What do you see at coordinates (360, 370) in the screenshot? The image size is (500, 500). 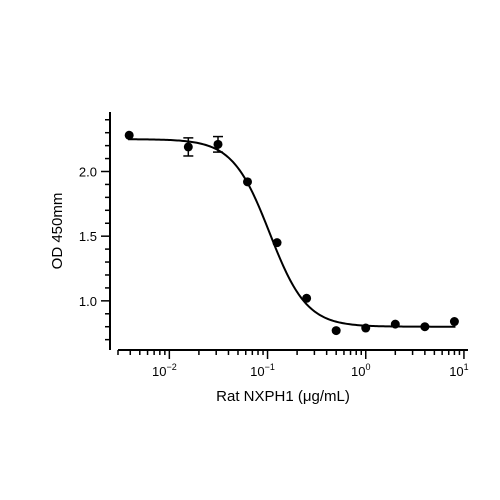 I see `x-tick-label: 10⁰` at bounding box center [360, 370].